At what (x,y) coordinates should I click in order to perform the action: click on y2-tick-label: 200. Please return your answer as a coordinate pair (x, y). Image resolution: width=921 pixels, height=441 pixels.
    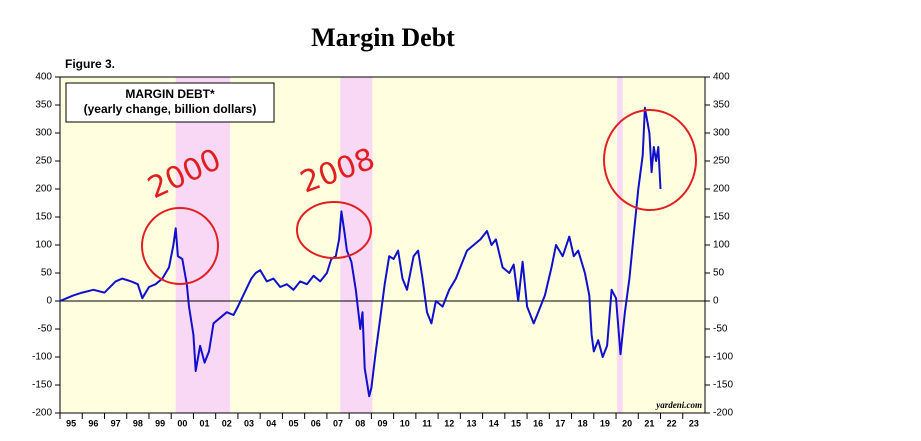
    Looking at the image, I should click on (721, 189).